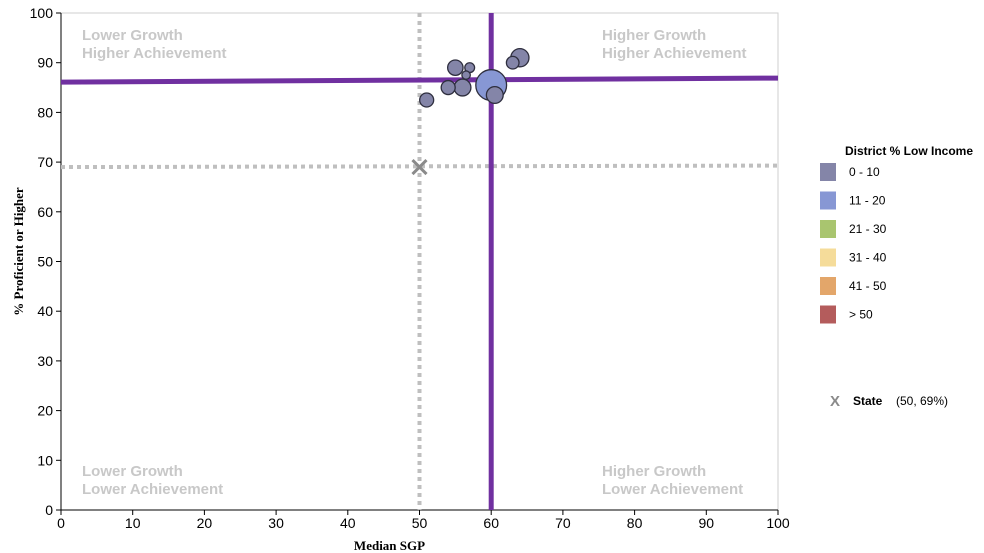 The height and width of the screenshot is (553, 984). I want to click on legend-label: 31 - 40, so click(868, 258).